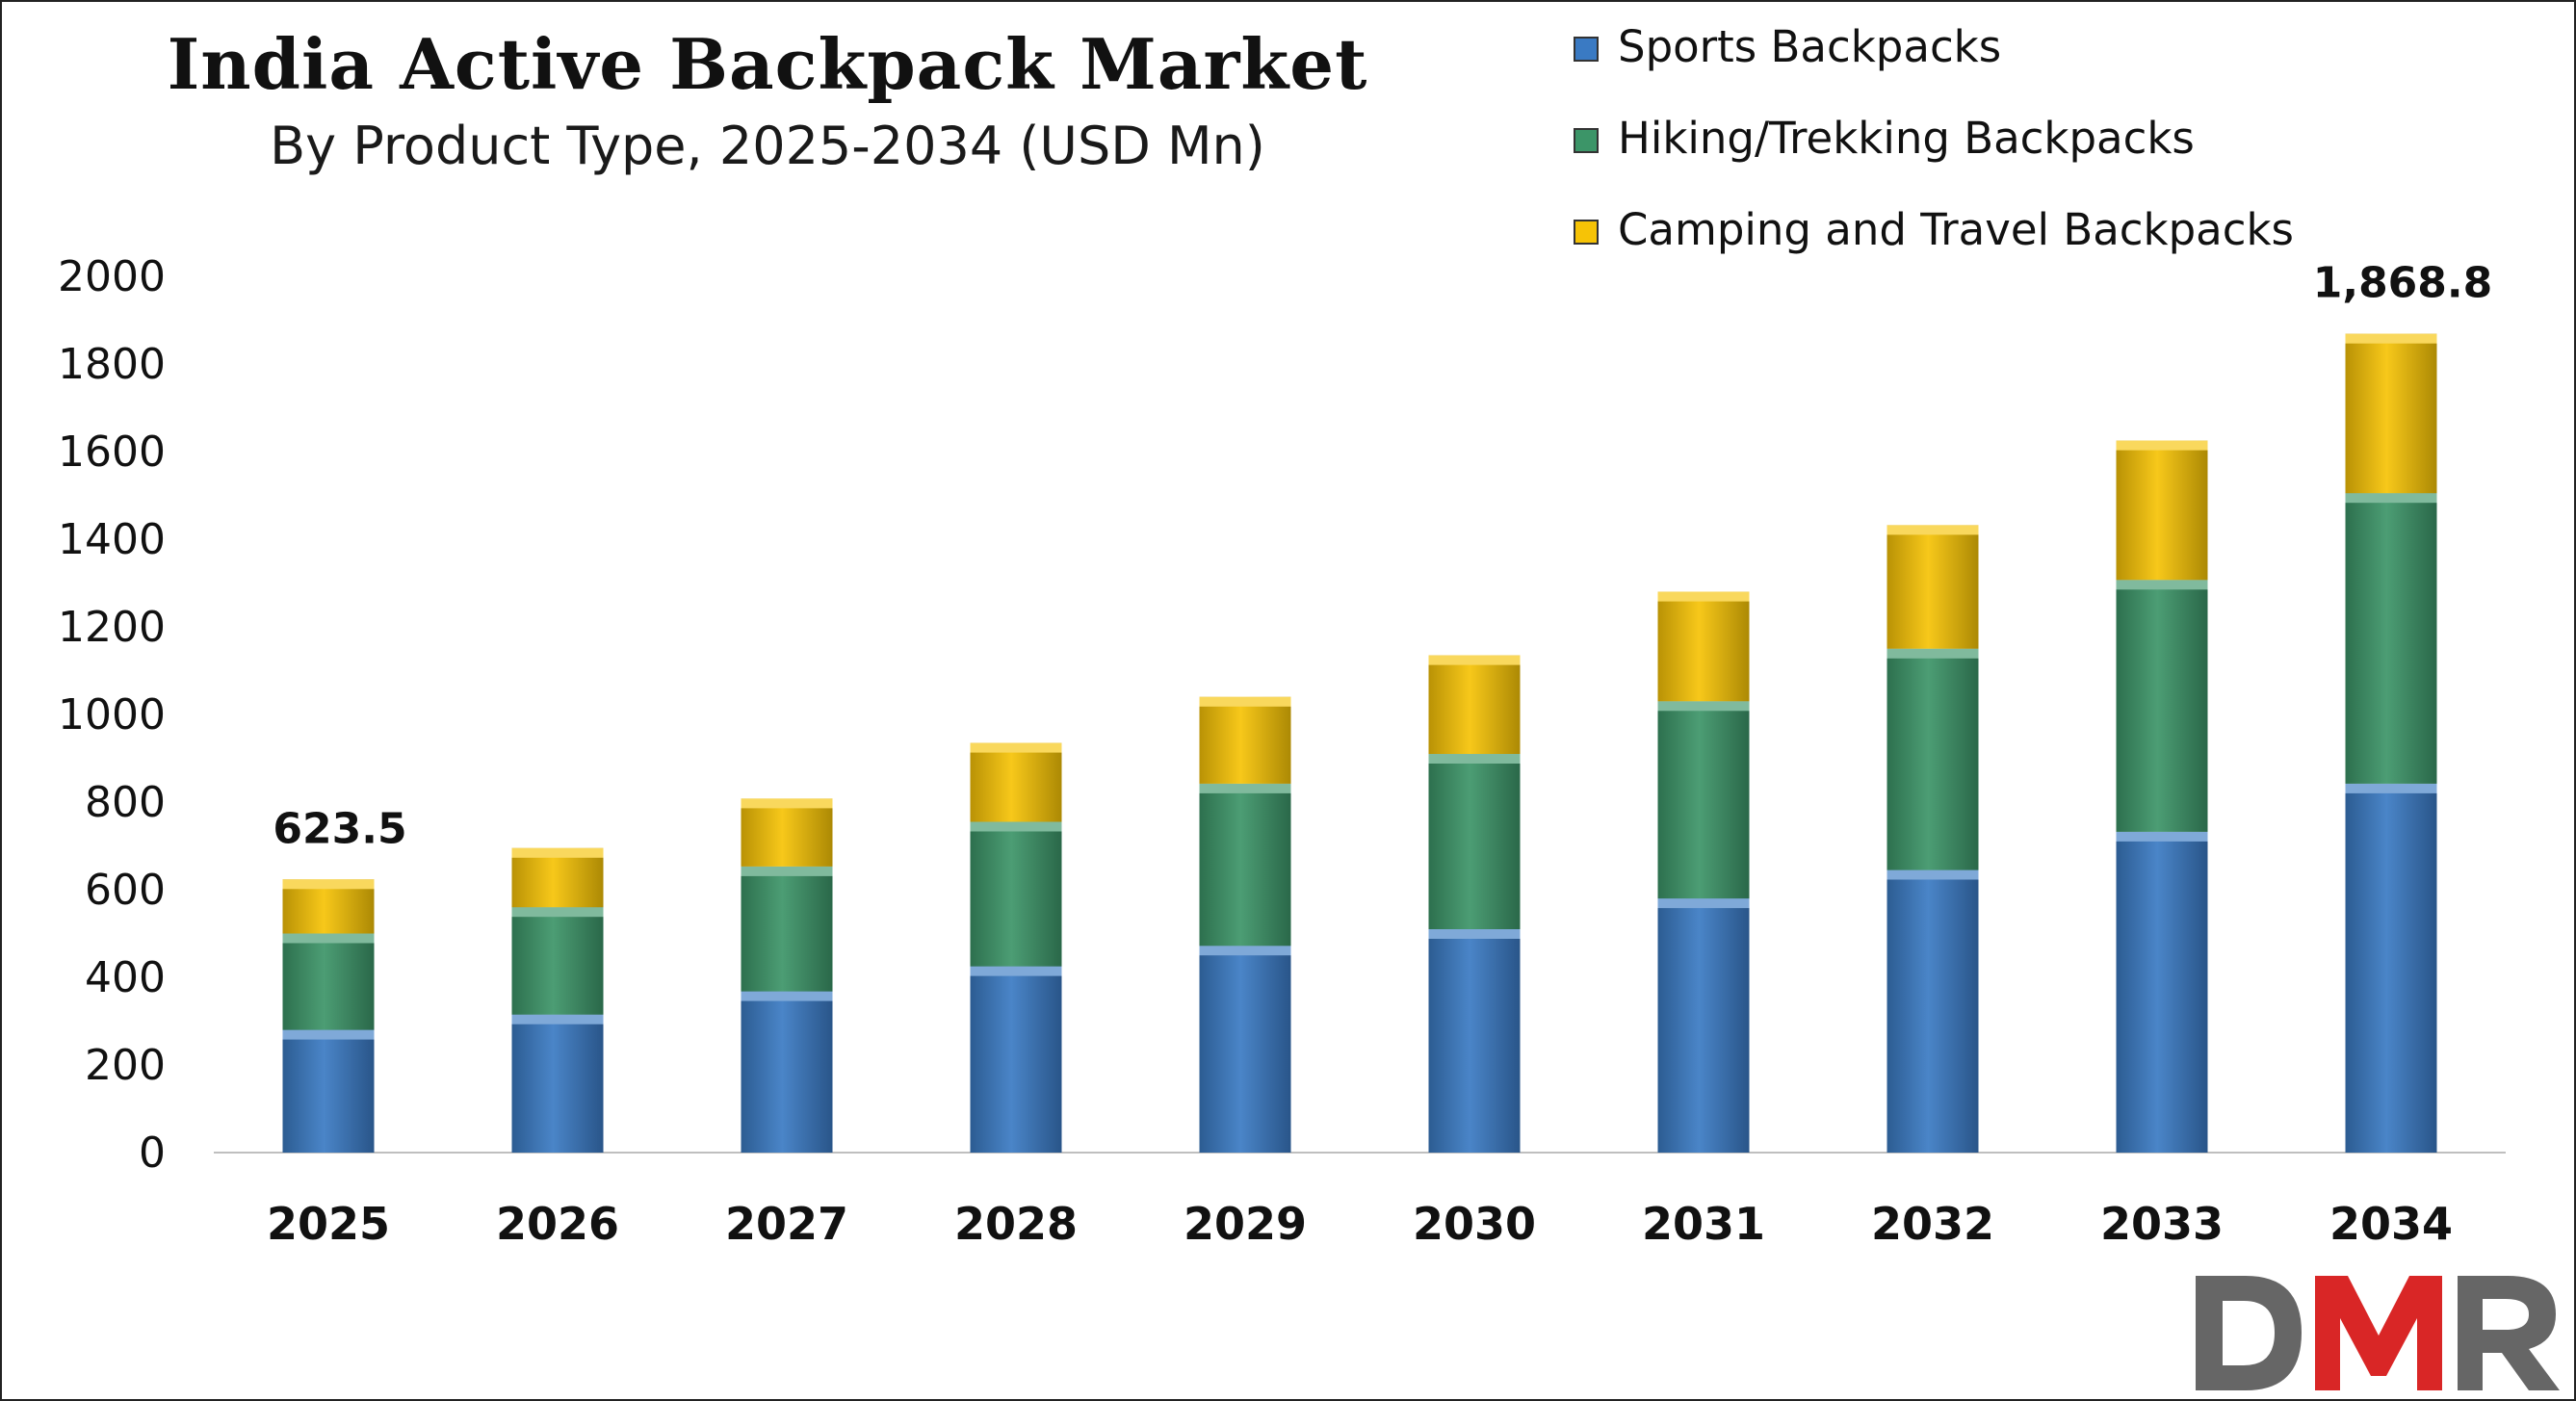  I want to click on bar-segment-top-2032-s1, so click(1932, 653).